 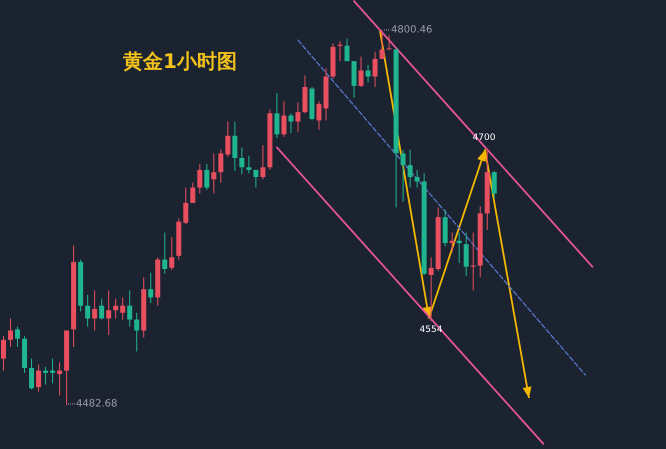 I want to click on annotation: 4554, so click(x=431, y=330).